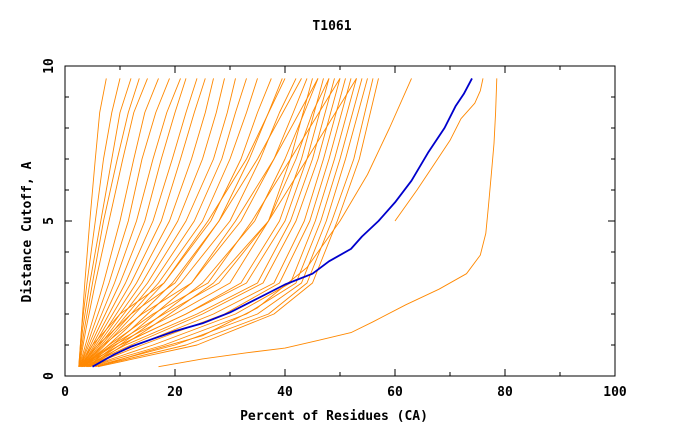 The image size is (680, 440). Describe the element at coordinates (331, 26) in the screenshot. I see `chart-title: T1061` at that location.